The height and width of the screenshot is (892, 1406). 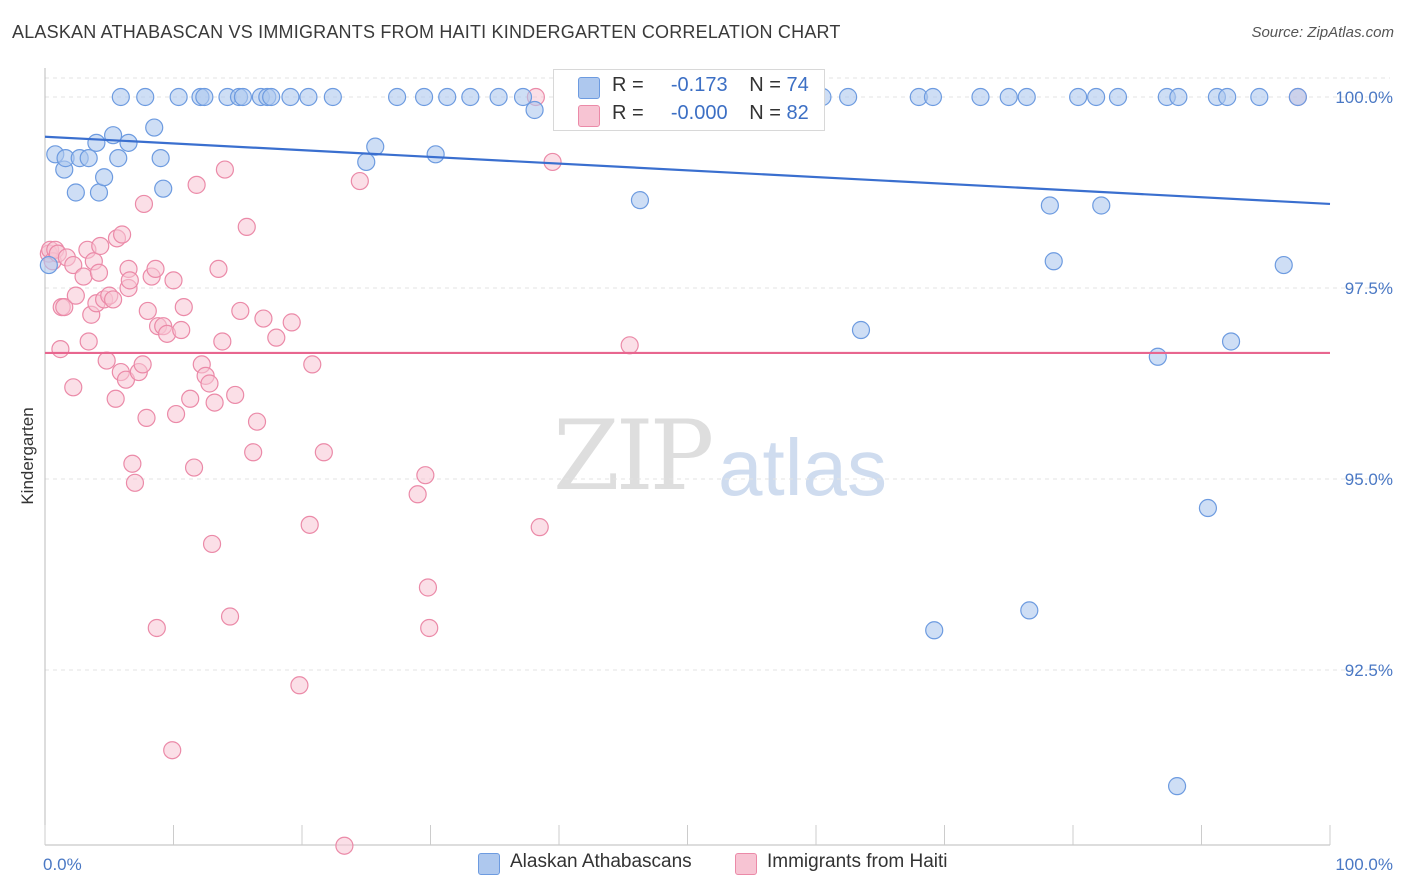 What do you see at coordinates (631, 113) in the screenshot?
I see `legend-r-label: R =` at bounding box center [631, 113].